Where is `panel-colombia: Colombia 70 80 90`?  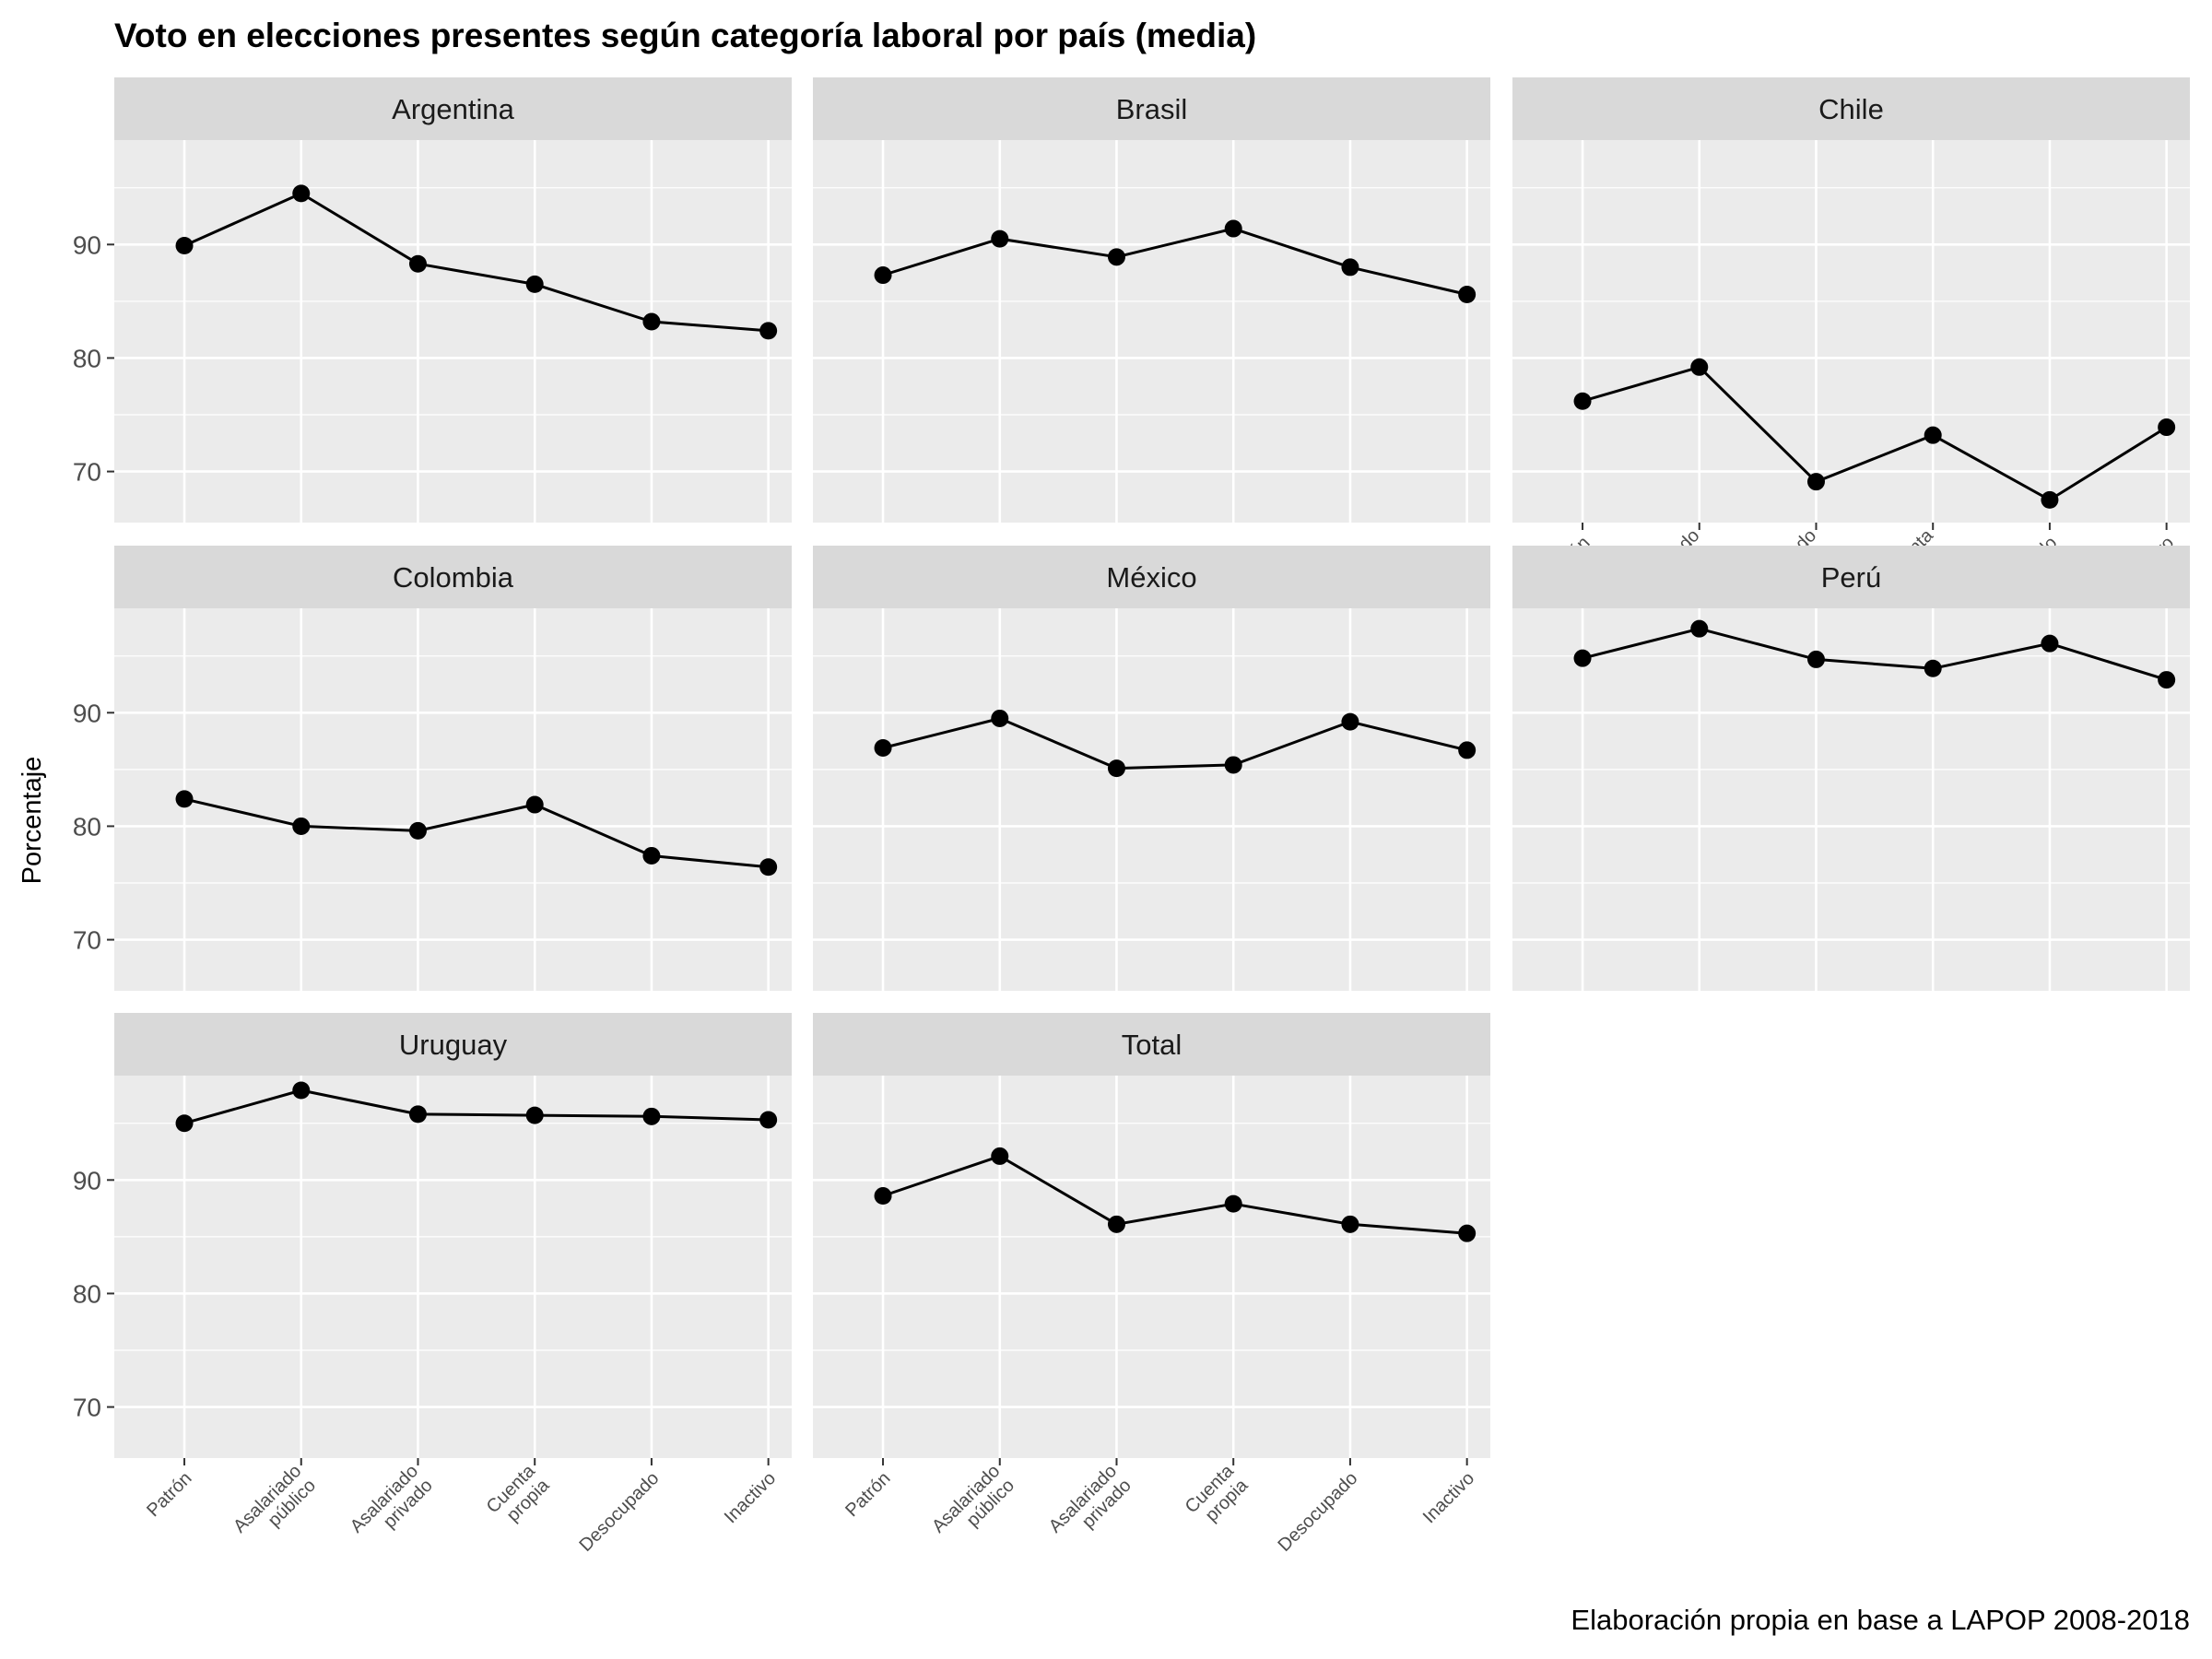
panel-colombia: Colombia 70 80 90 is located at coordinates (432, 768).